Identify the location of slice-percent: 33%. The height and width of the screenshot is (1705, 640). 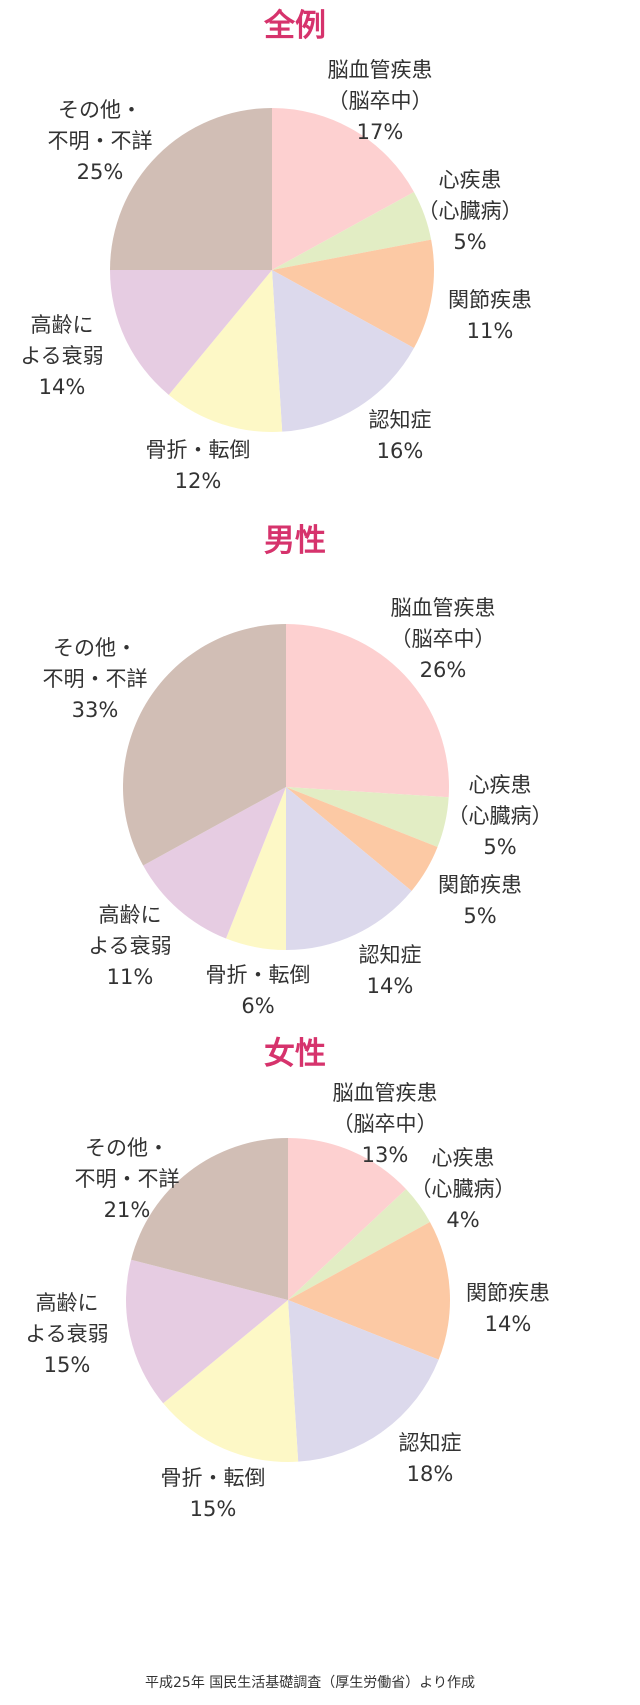
(95, 710).